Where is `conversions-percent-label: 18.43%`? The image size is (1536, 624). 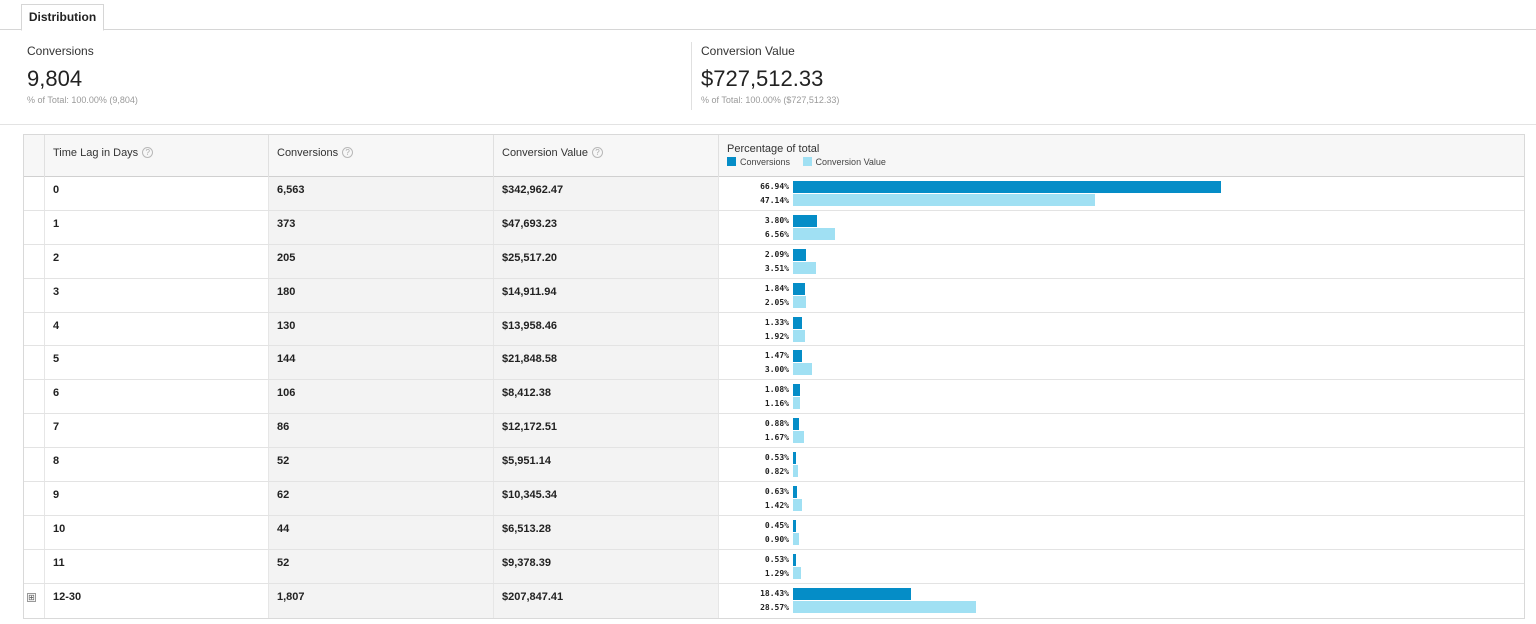 conversions-percent-label: 18.43% is located at coordinates (774, 593).